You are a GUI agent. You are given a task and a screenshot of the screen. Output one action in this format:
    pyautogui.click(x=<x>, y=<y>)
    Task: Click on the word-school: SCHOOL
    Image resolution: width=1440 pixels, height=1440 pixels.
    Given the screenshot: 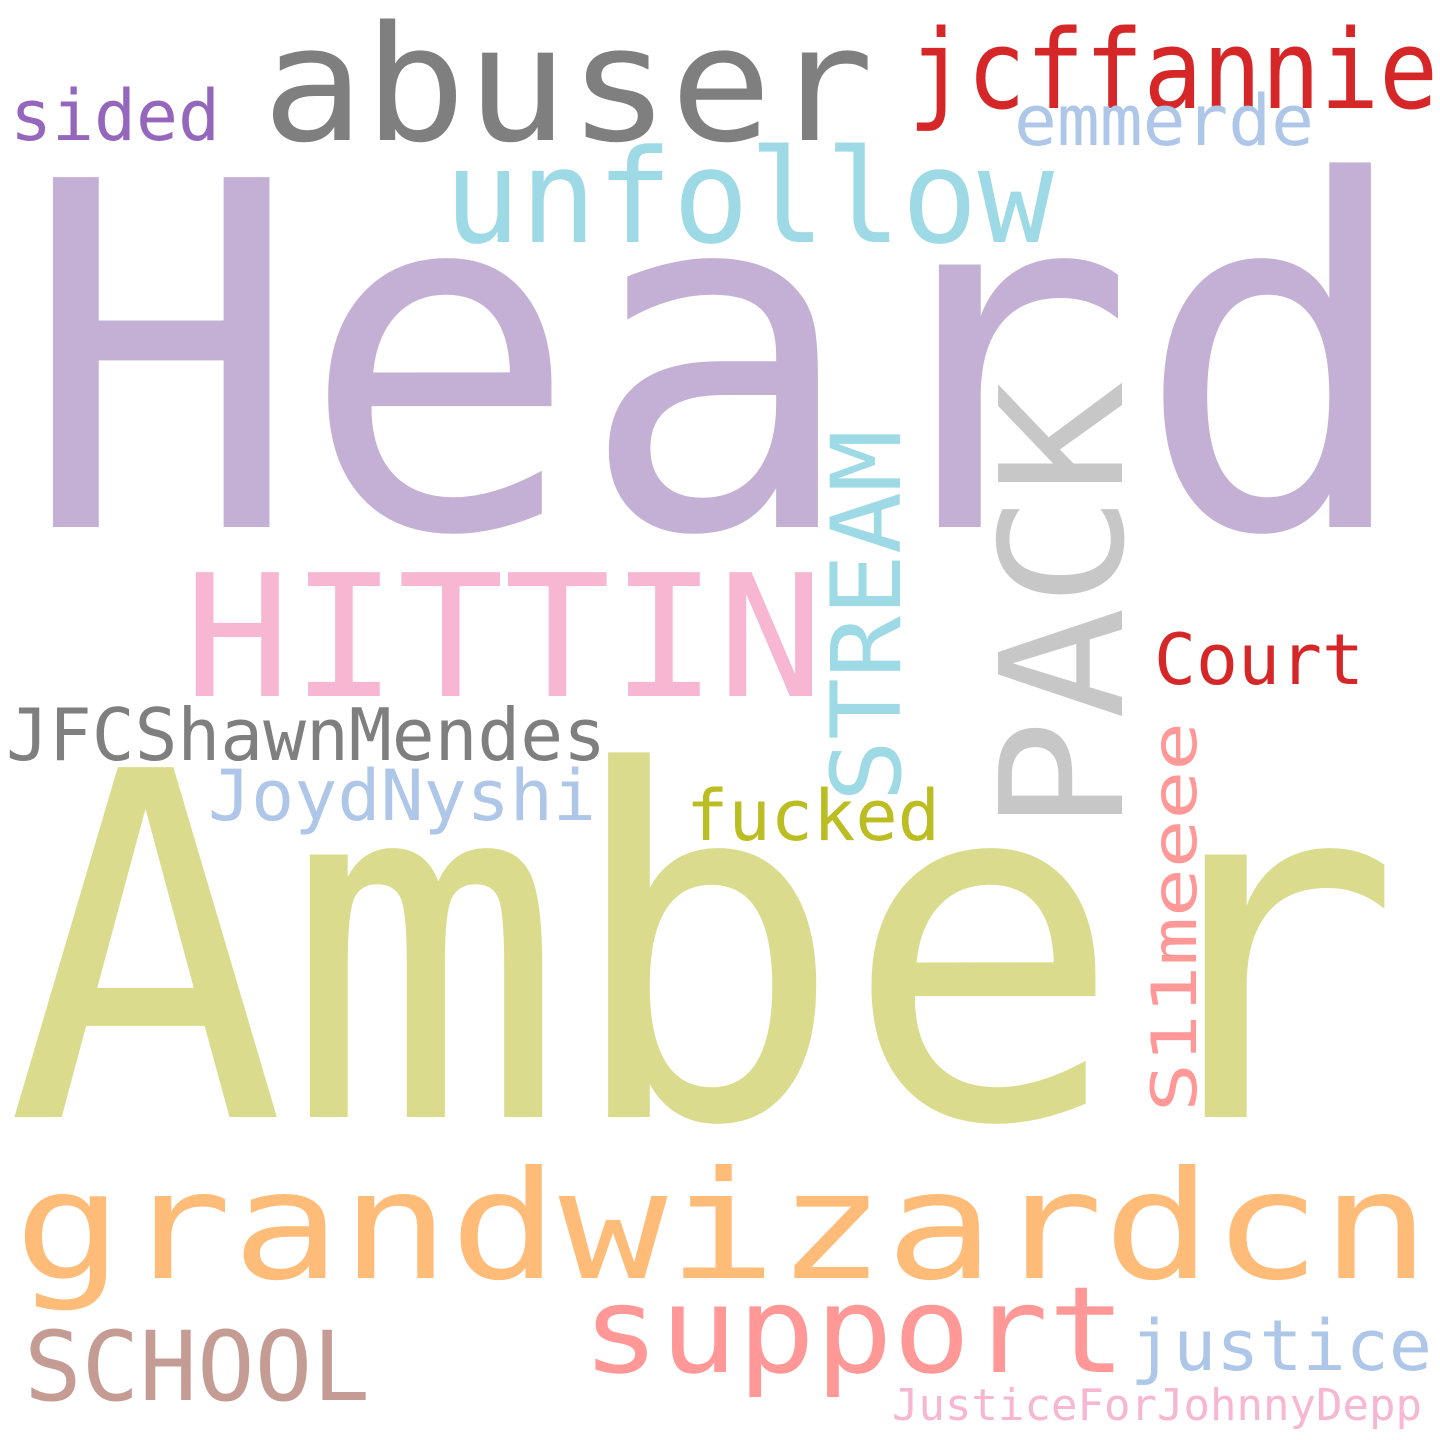 What is the action you would take?
    pyautogui.click(x=197, y=1367)
    